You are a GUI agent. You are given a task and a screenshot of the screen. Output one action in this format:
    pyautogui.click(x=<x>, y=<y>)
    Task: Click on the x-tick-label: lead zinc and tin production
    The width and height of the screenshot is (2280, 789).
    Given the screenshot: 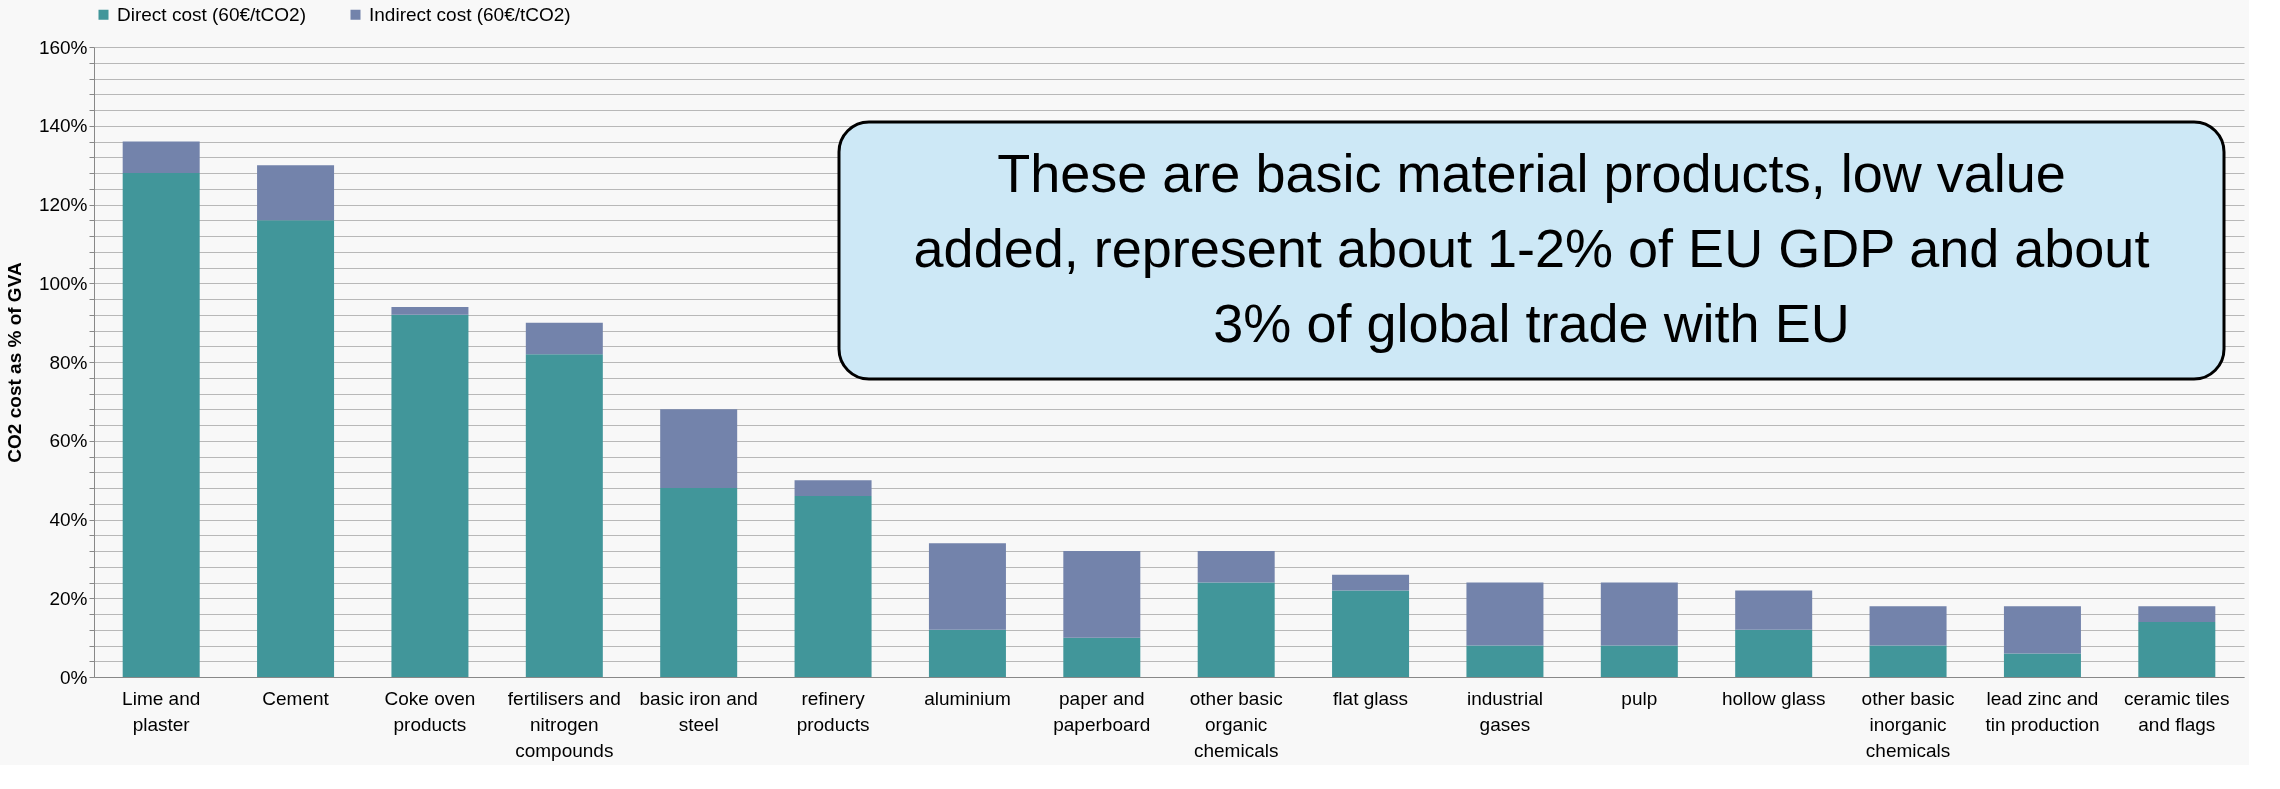 What is the action you would take?
    pyautogui.click(x=2042, y=711)
    